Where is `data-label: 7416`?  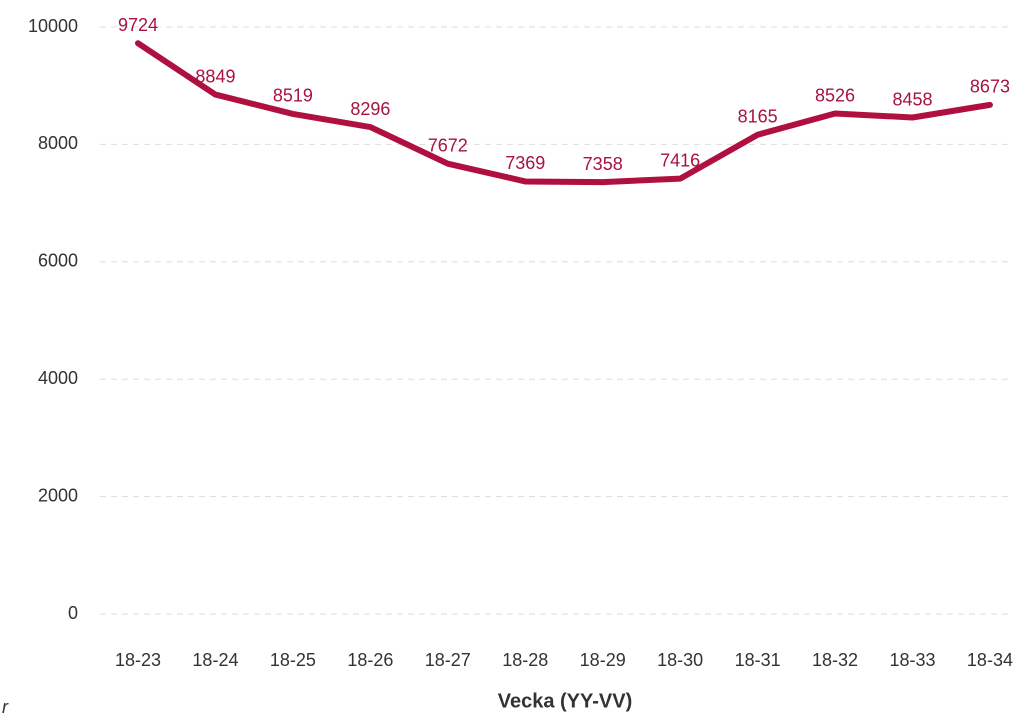
data-label: 7416 is located at coordinates (680, 160).